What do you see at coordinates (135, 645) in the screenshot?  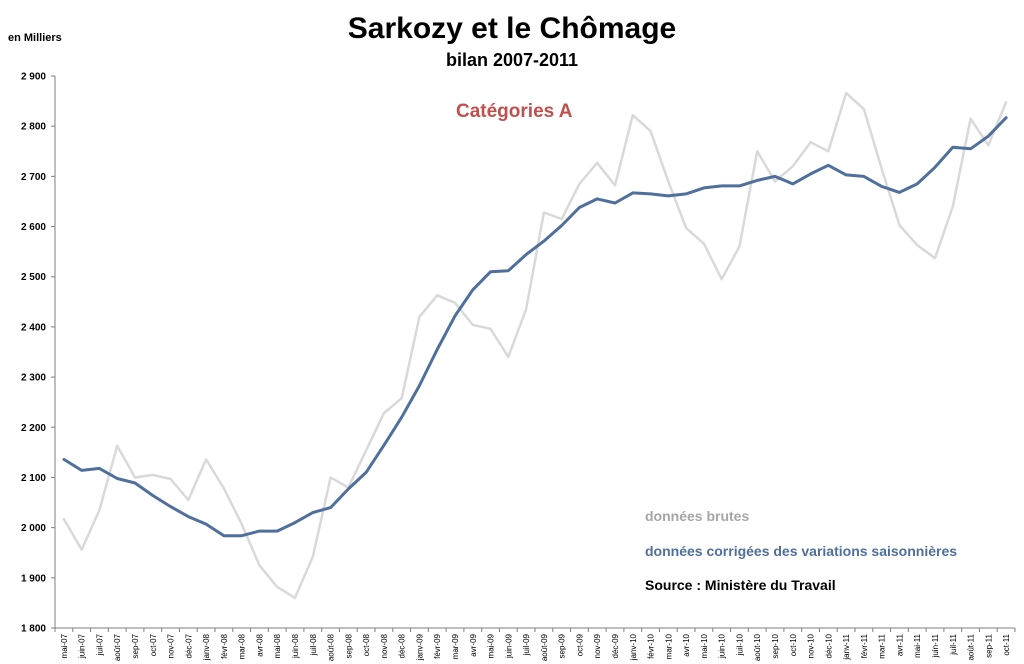 I see `x-tick-label: sep-07` at bounding box center [135, 645].